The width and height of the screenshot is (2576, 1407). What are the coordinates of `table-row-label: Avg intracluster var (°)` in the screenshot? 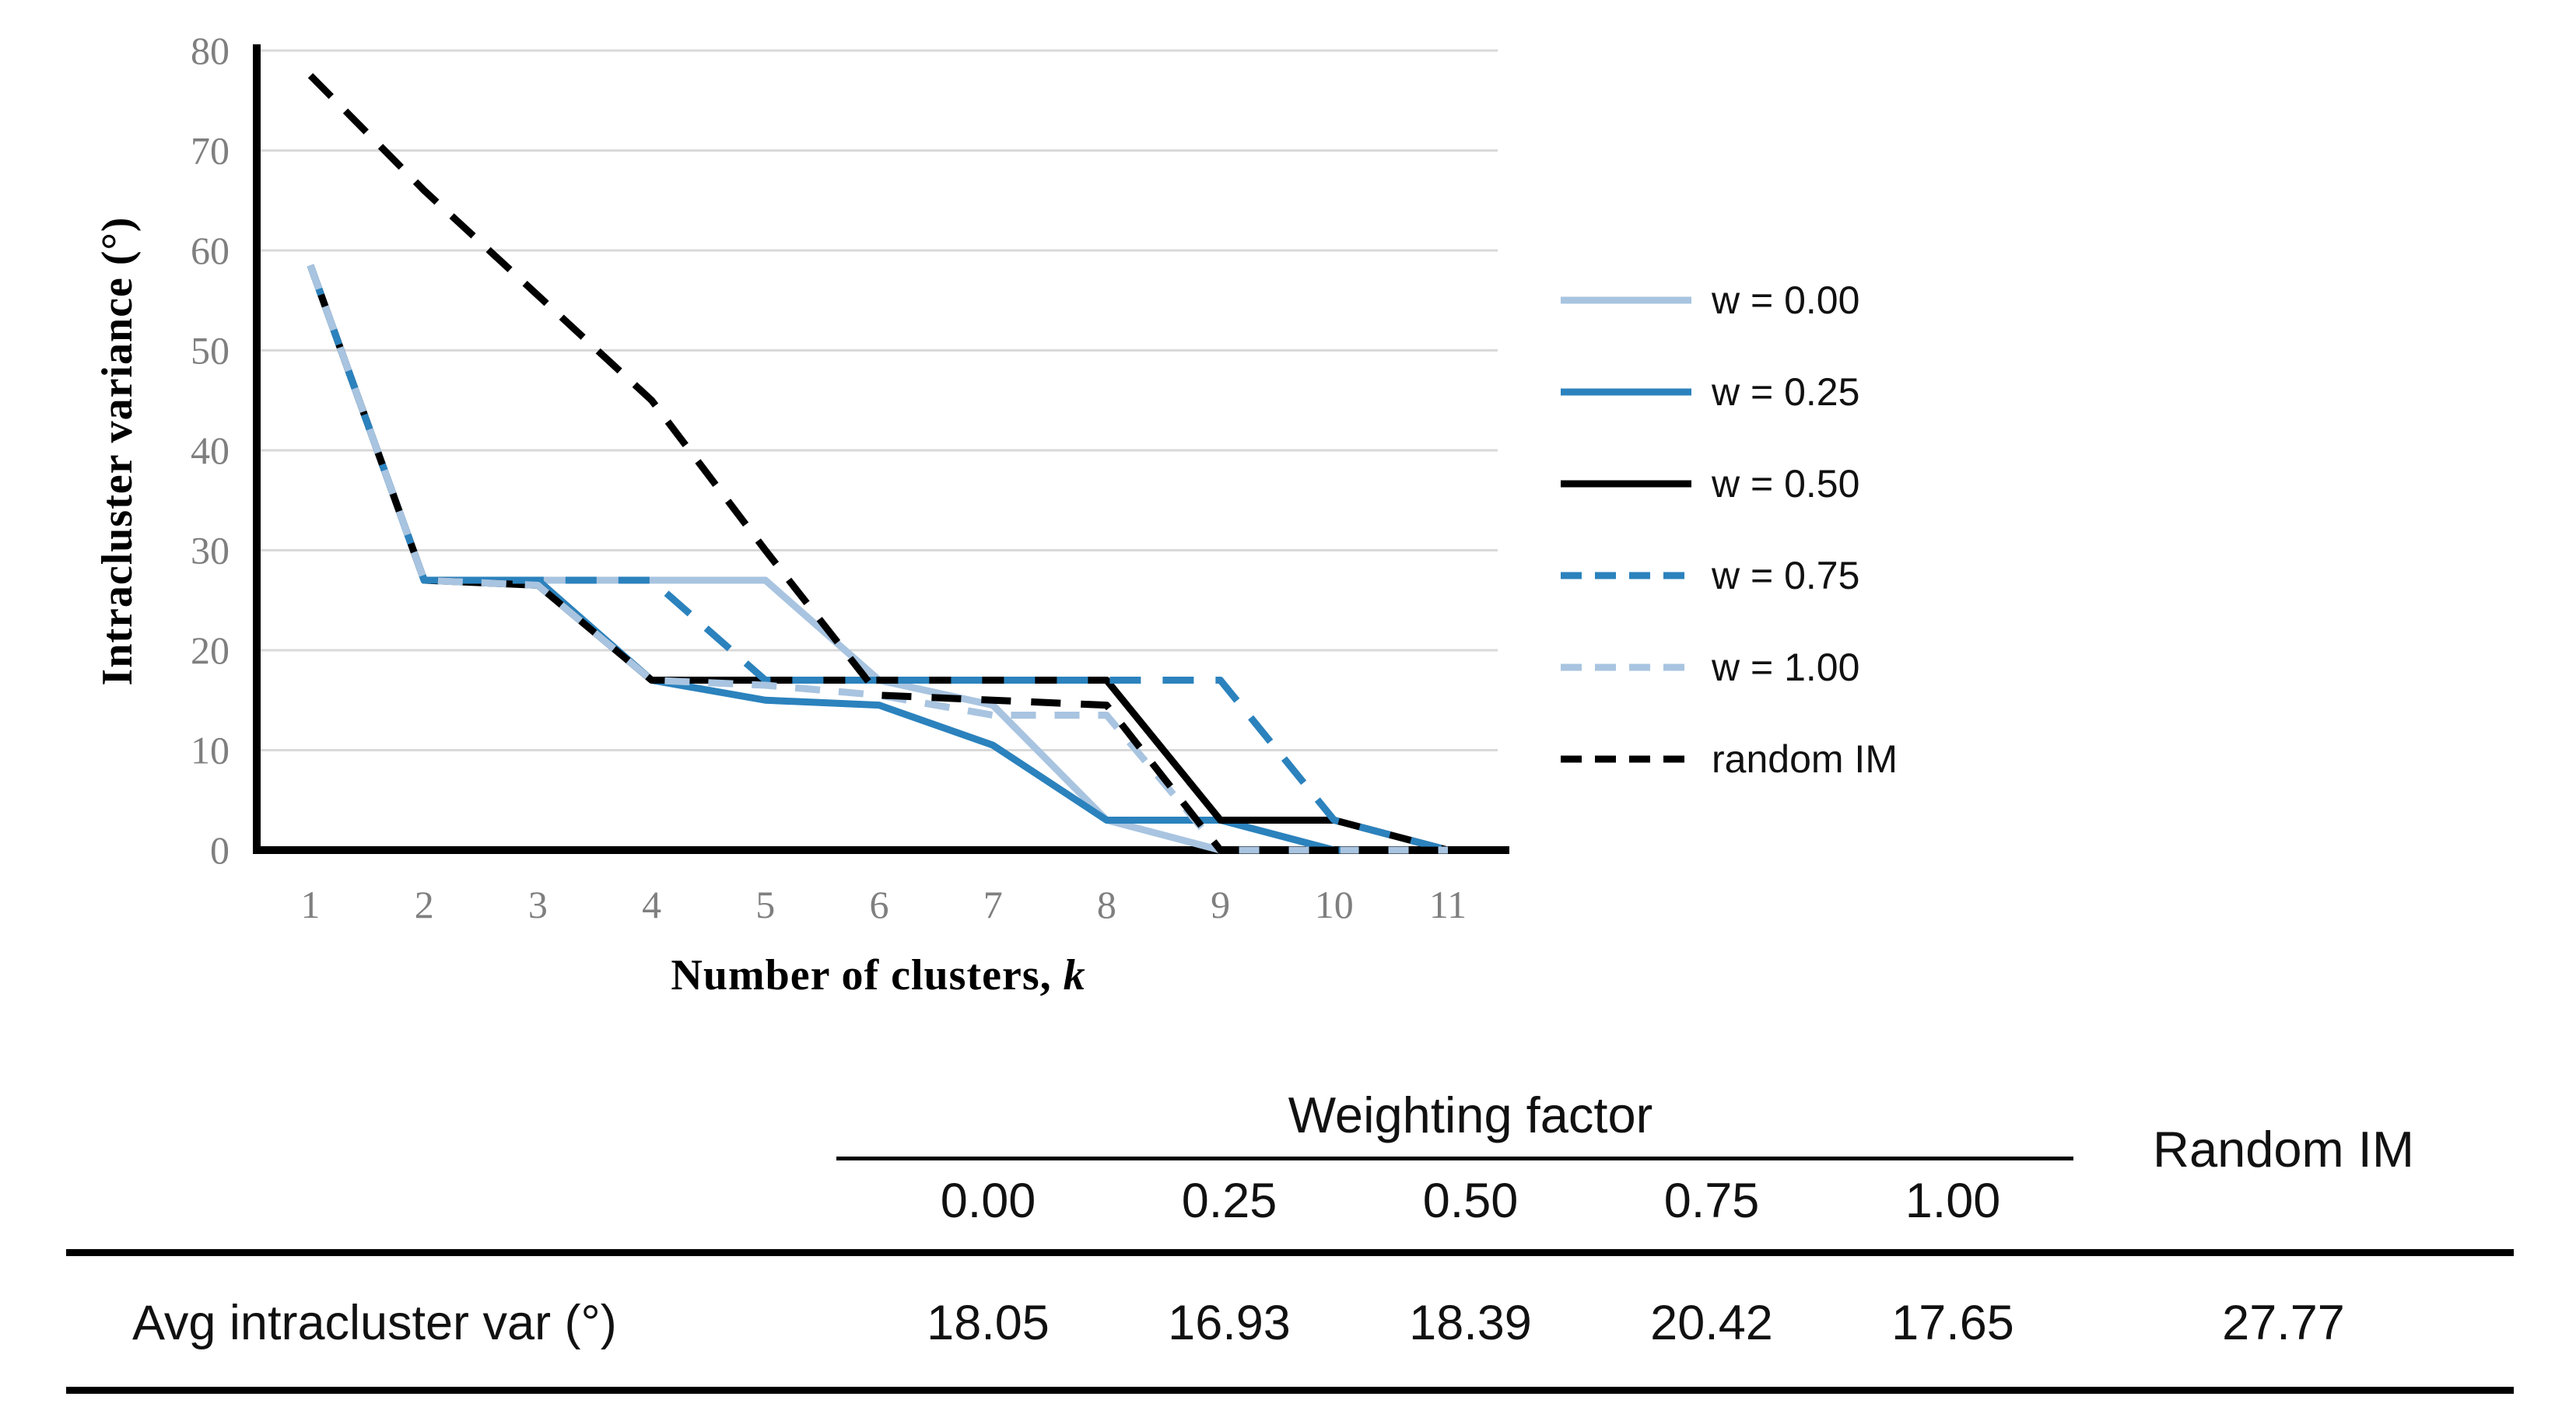 It's located at (374, 1323).